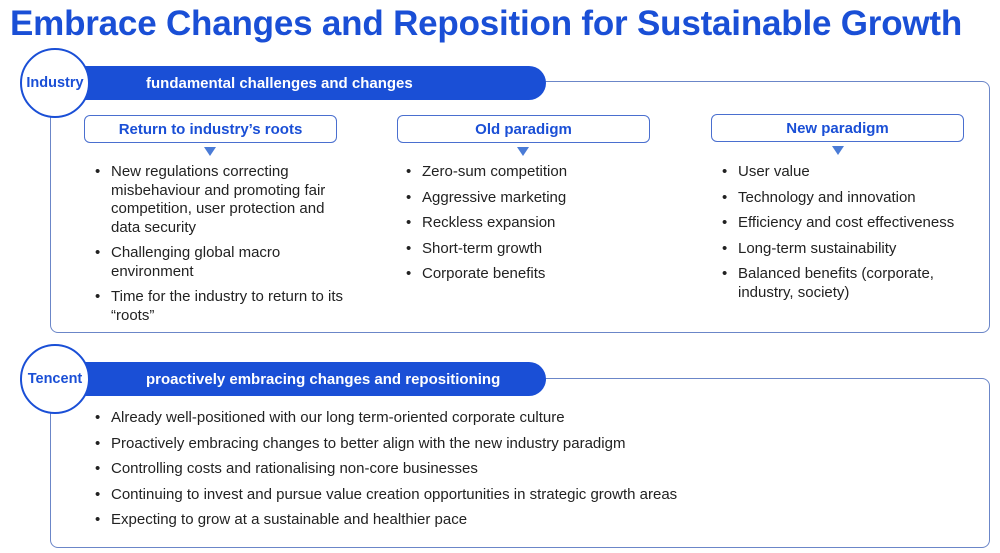  Describe the element at coordinates (546, 274) in the screenshot. I see `list-item: Corporate benefits` at that location.